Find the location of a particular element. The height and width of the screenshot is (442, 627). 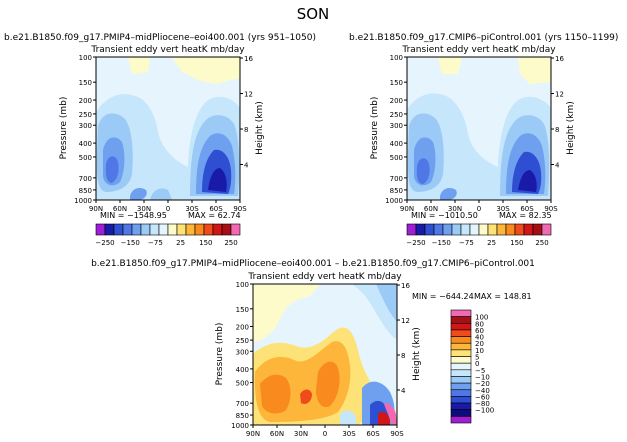

diff-x-tick-label: 0 is located at coordinates (325, 434).